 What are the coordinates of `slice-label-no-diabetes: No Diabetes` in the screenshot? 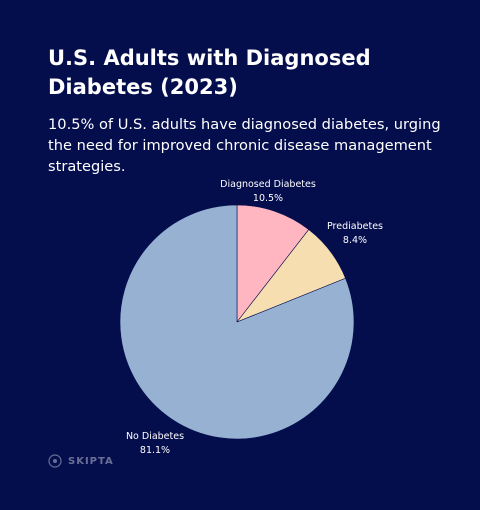 It's located at (155, 436).